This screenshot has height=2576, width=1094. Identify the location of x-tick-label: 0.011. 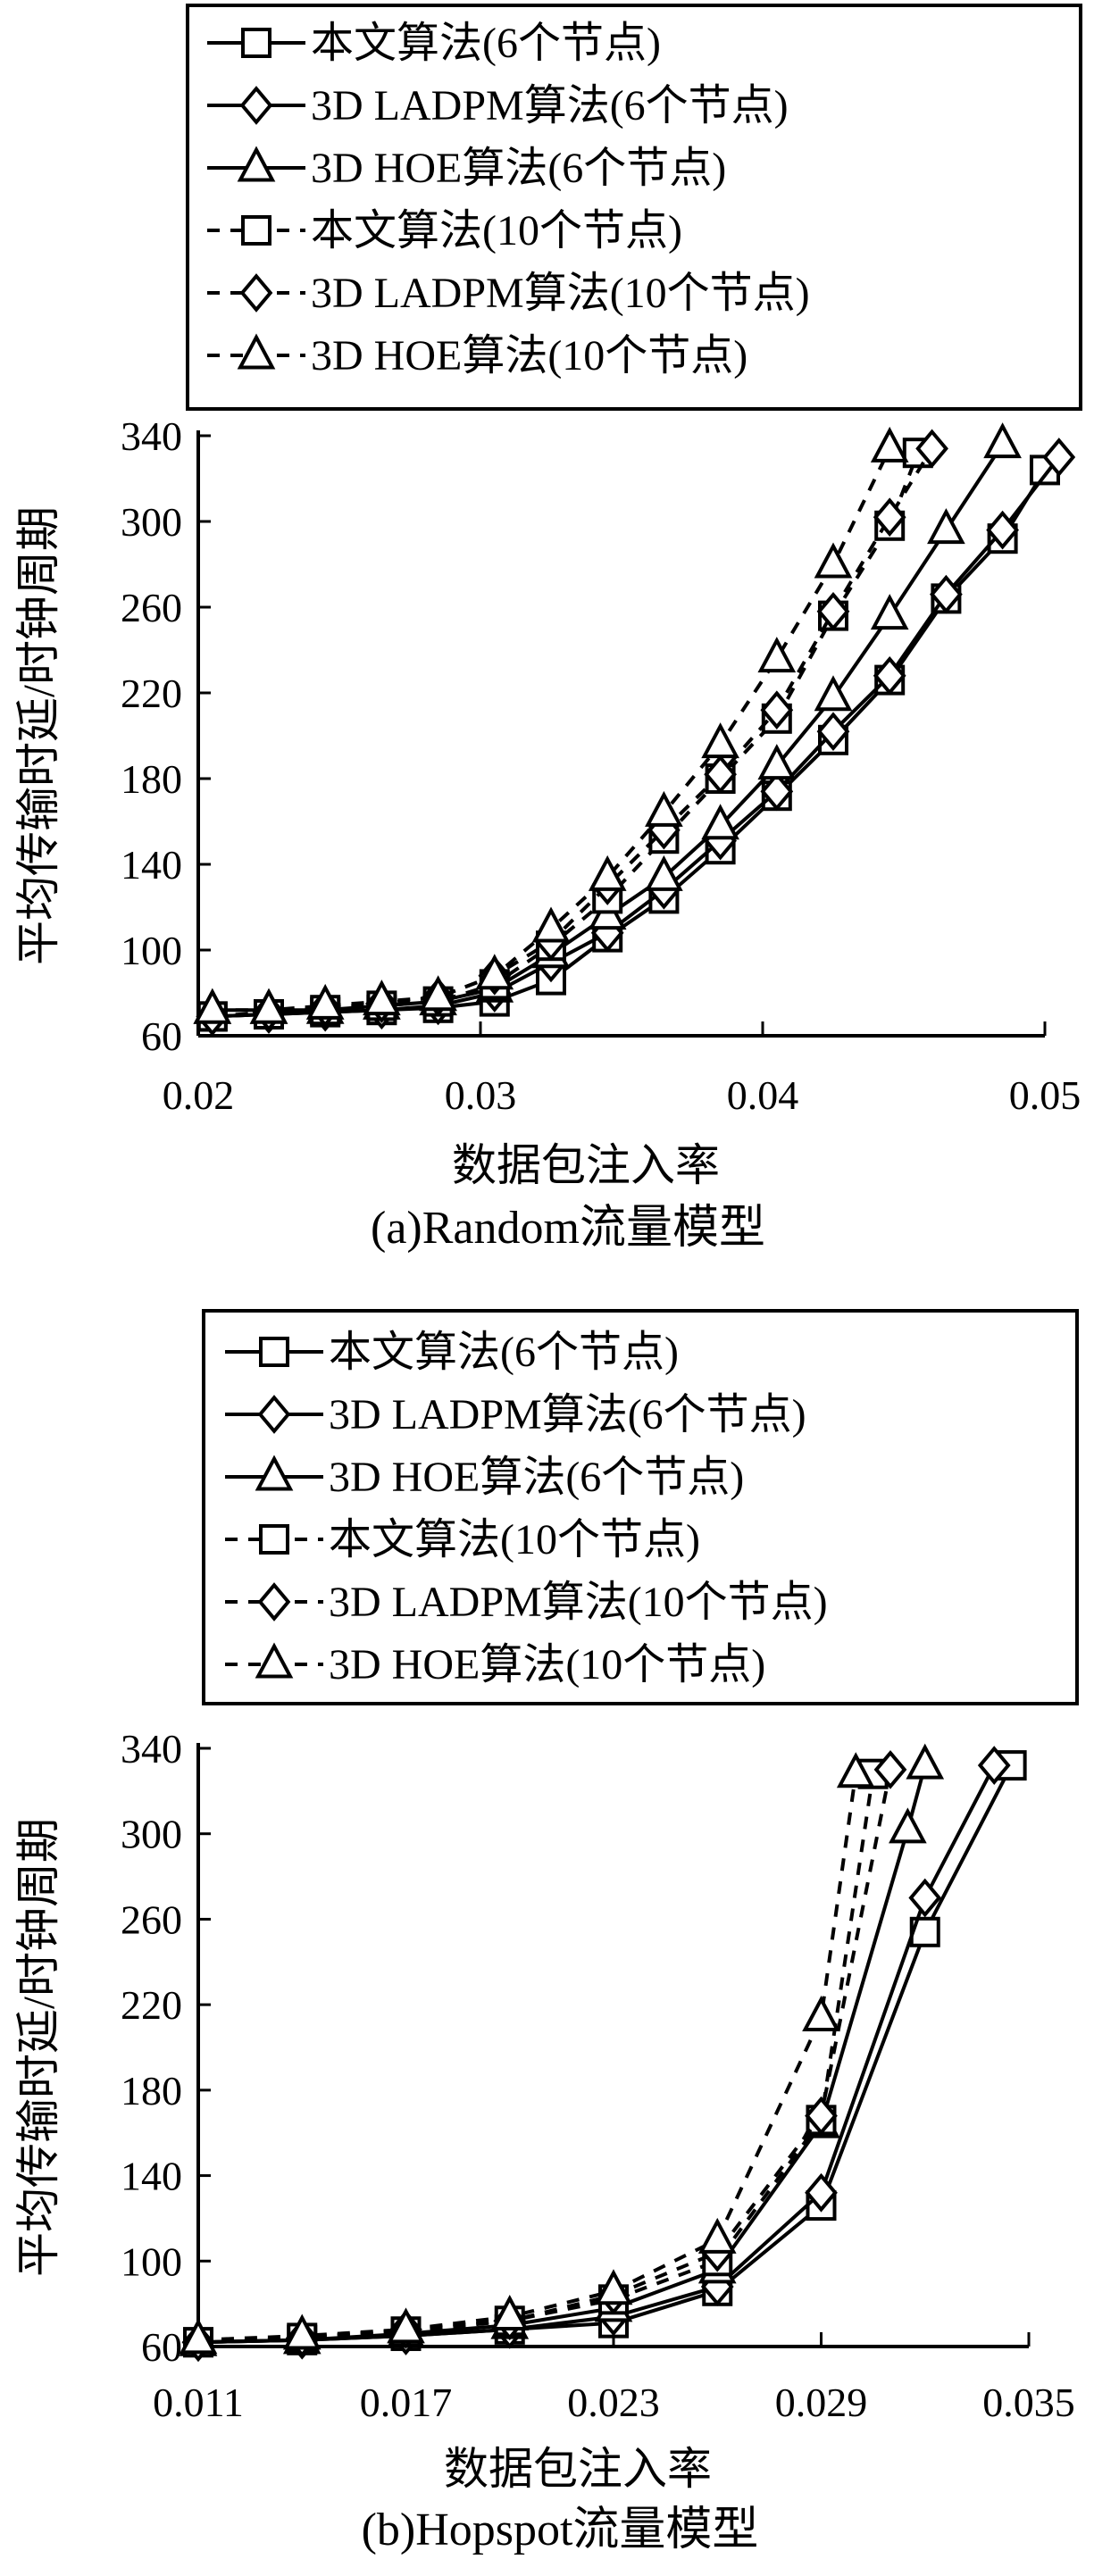
(199, 2402).